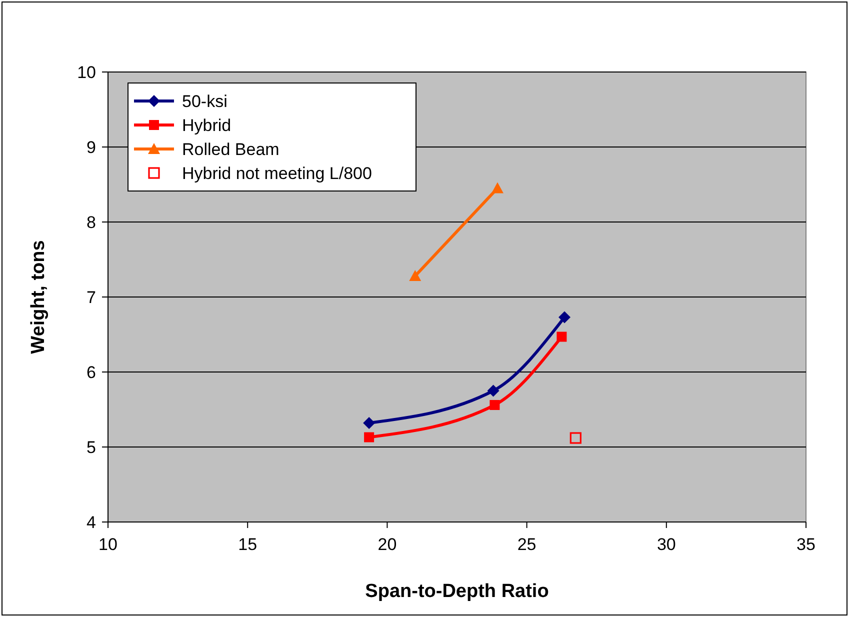  What do you see at coordinates (91, 147) in the screenshot?
I see `y-tick-label: 9` at bounding box center [91, 147].